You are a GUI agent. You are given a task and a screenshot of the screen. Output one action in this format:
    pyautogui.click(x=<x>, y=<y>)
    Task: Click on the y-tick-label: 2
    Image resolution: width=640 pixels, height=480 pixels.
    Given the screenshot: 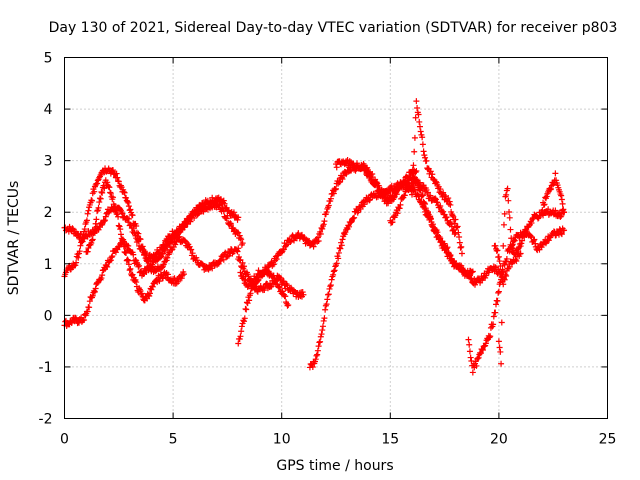 What is the action you would take?
    pyautogui.click(x=48, y=213)
    